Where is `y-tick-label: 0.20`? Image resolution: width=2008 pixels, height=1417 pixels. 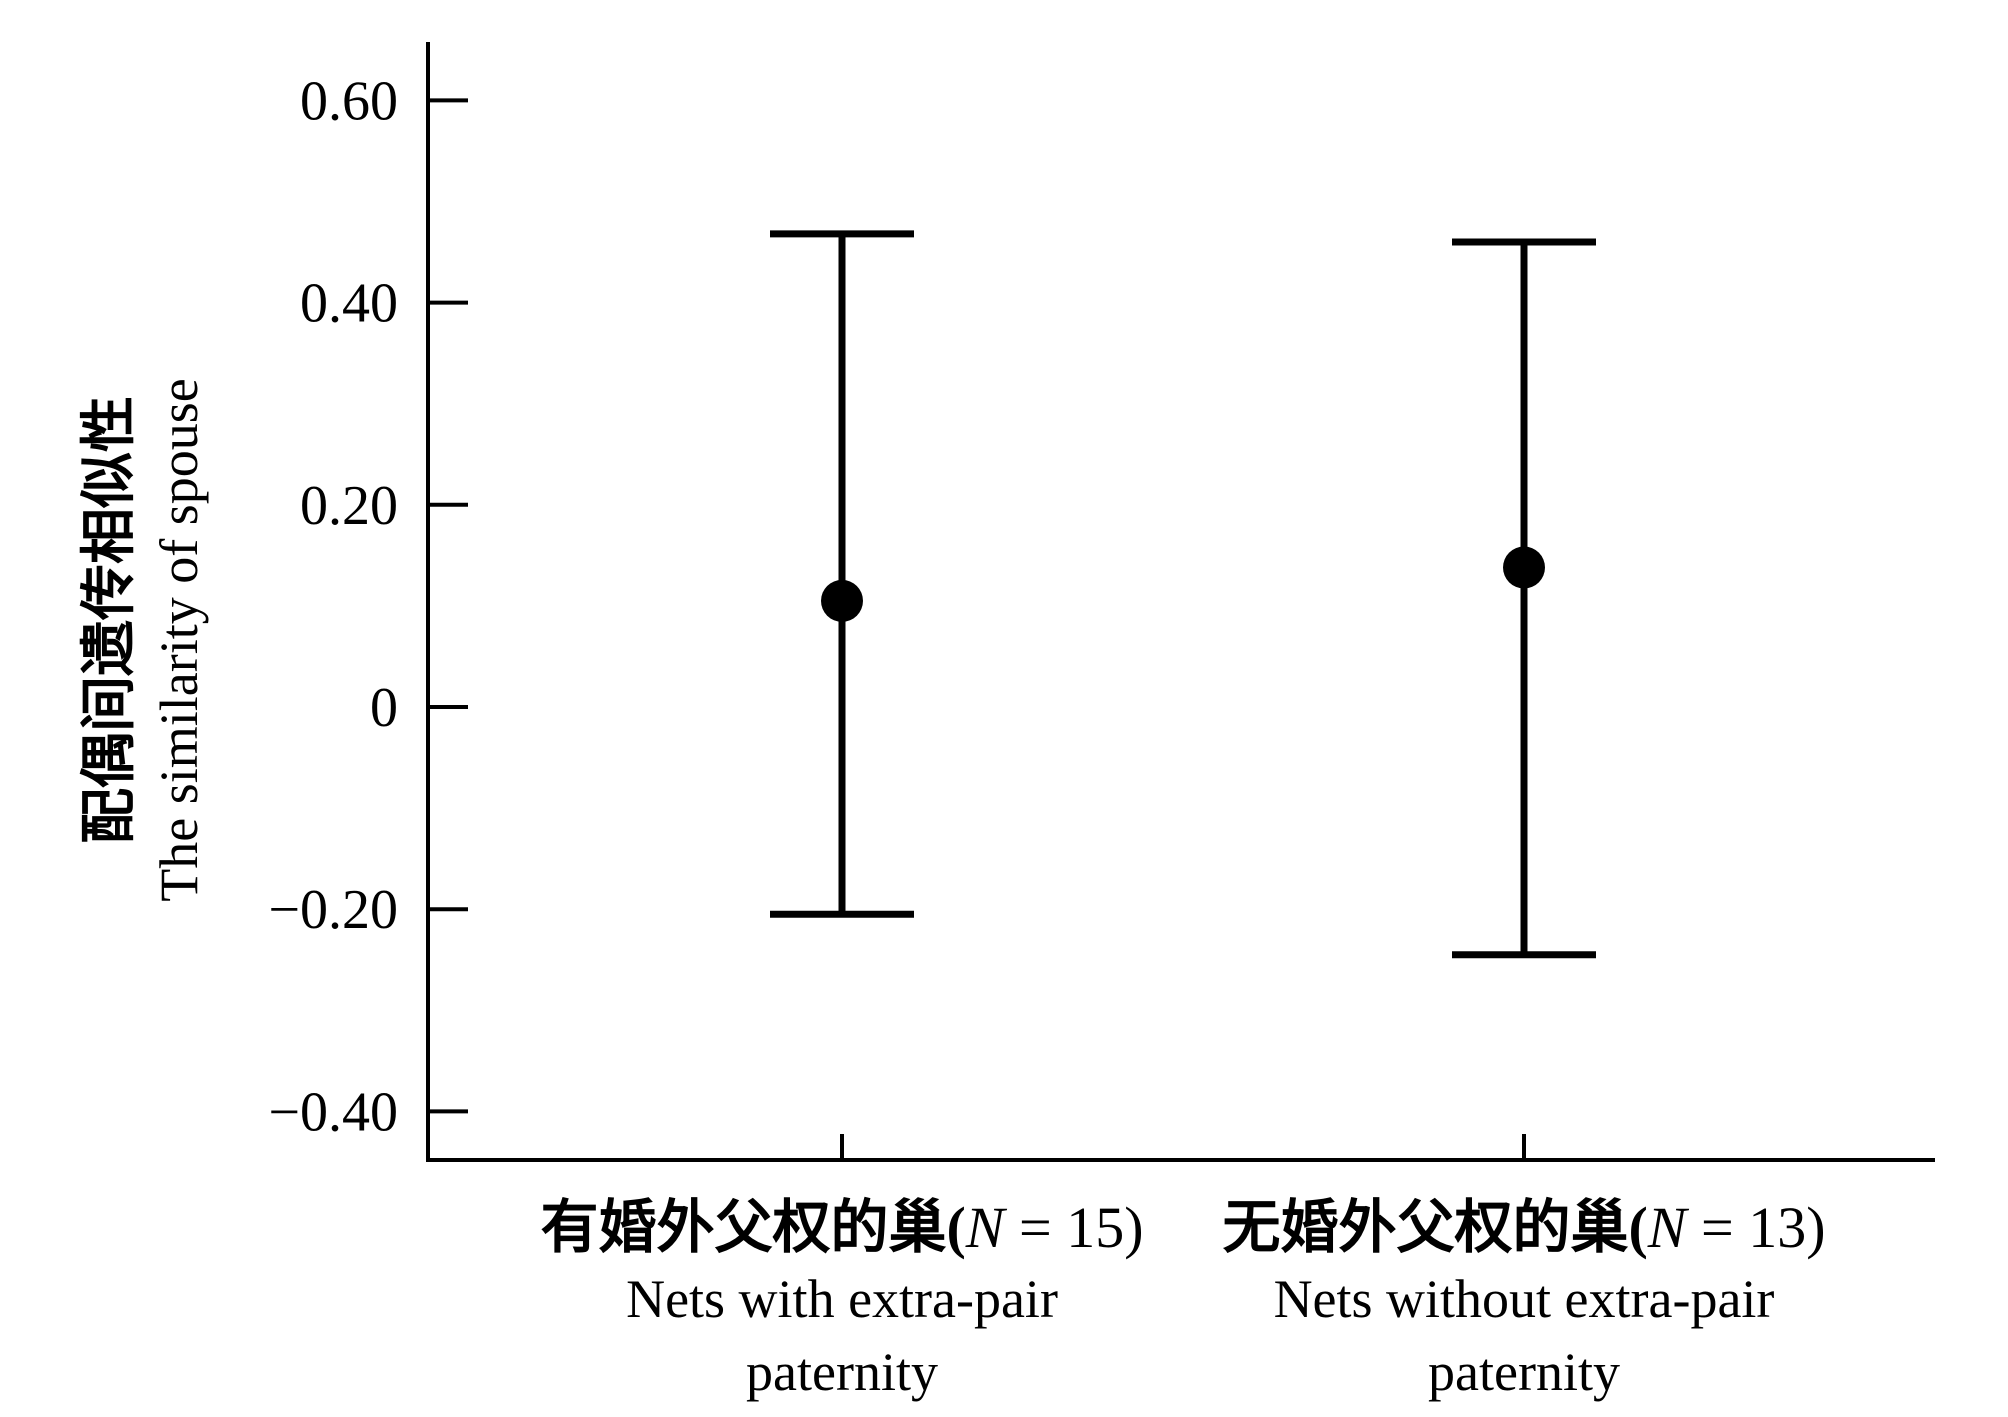 y-tick-label: 0.20 is located at coordinates (349, 506).